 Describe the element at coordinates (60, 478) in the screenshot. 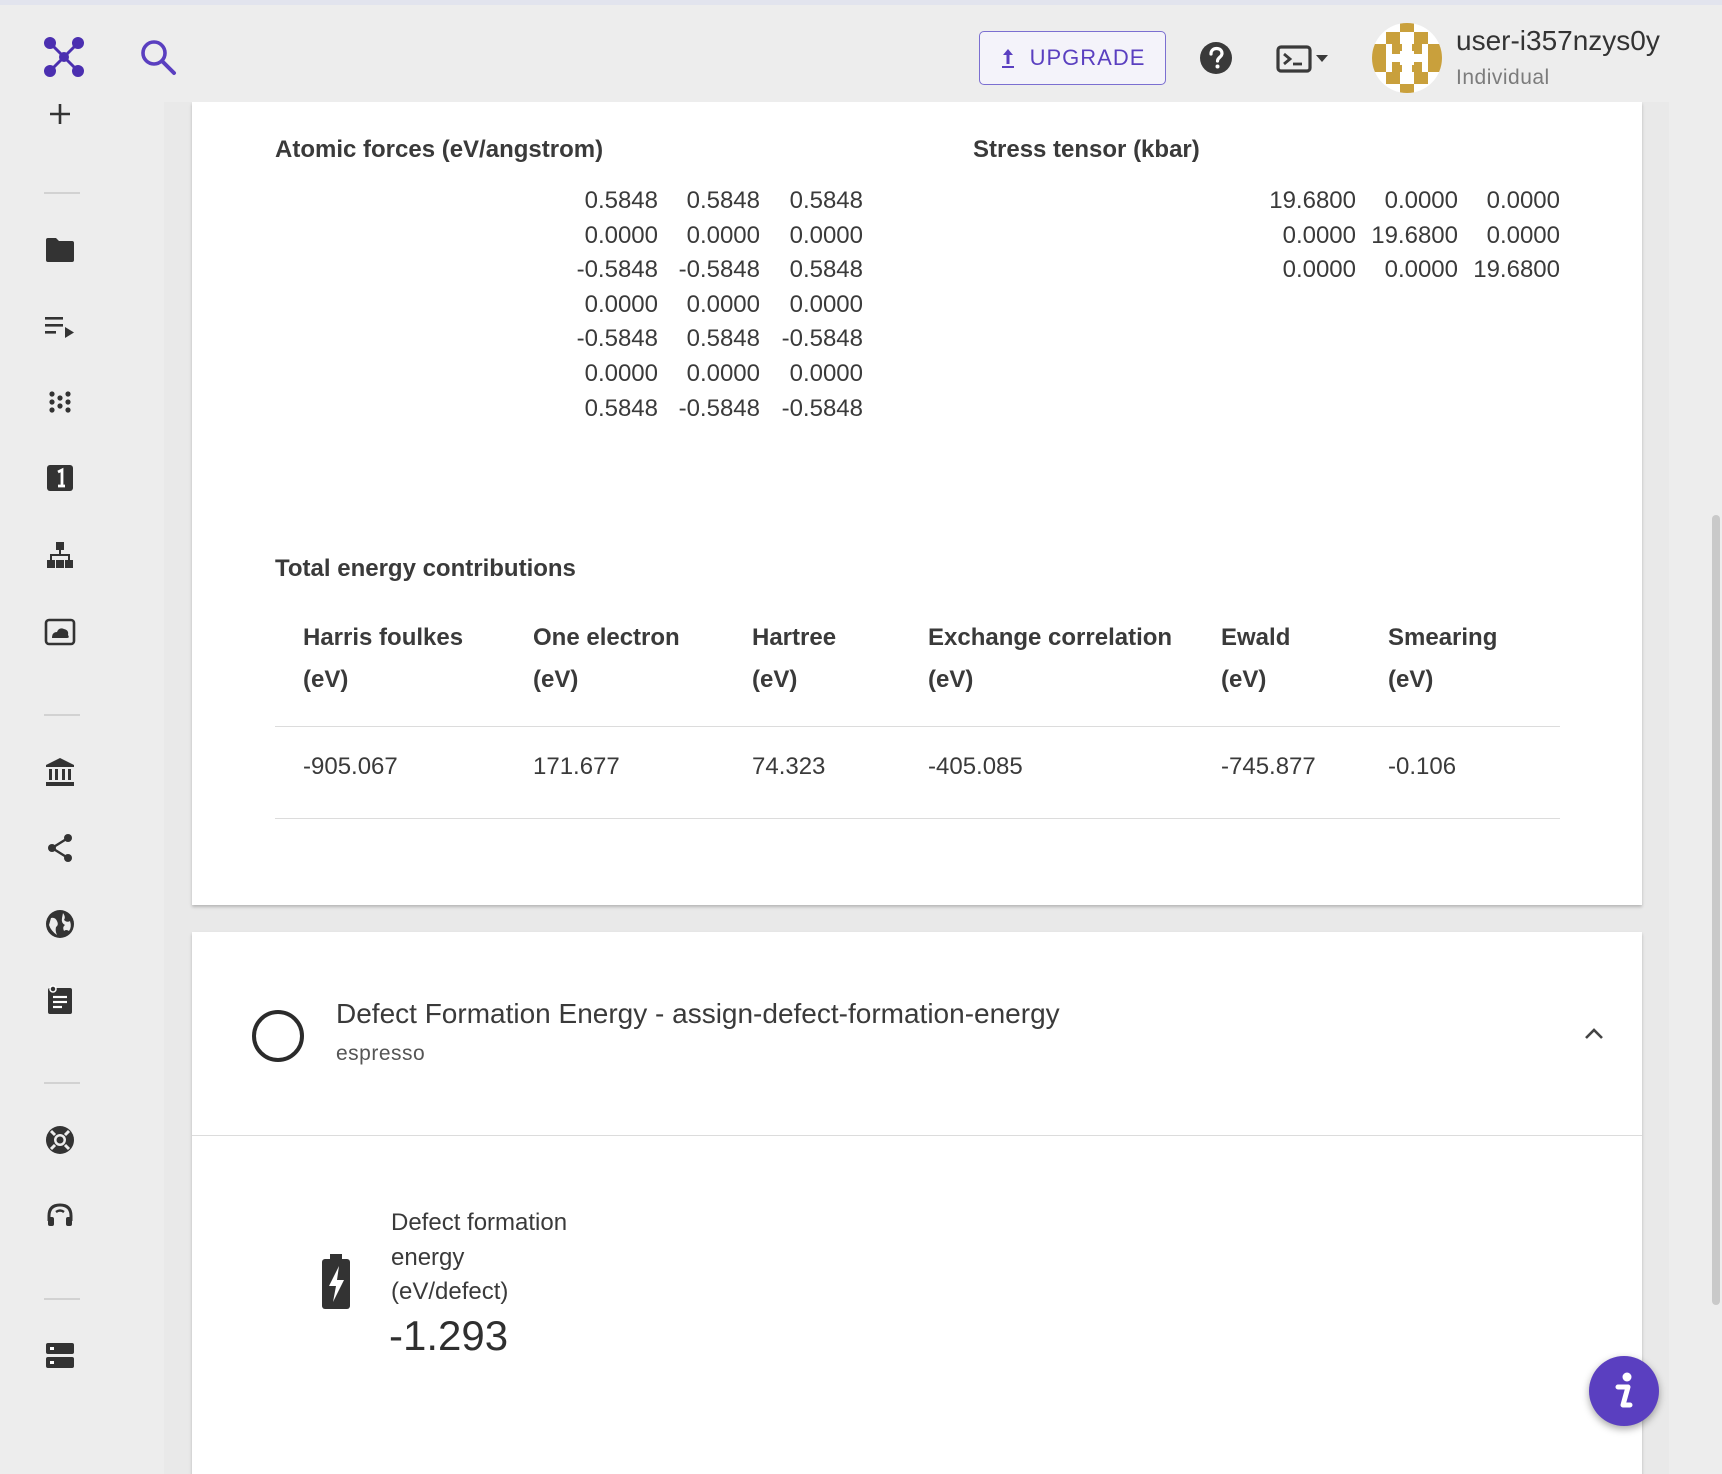

I see `number-one-box-icon` at that location.